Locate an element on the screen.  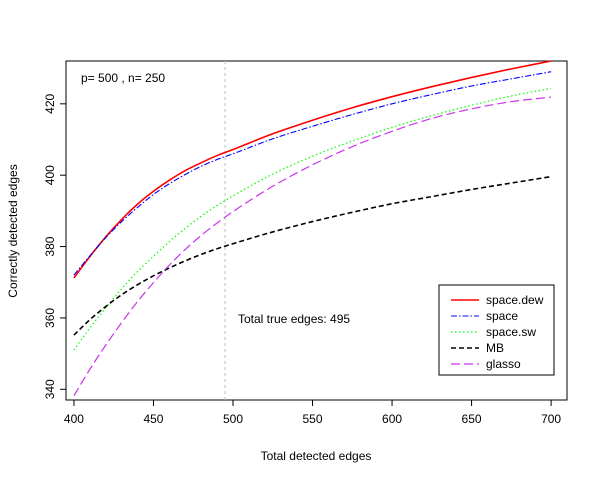
y-axis-label: Correctly detected edges is located at coordinates (13, 230).